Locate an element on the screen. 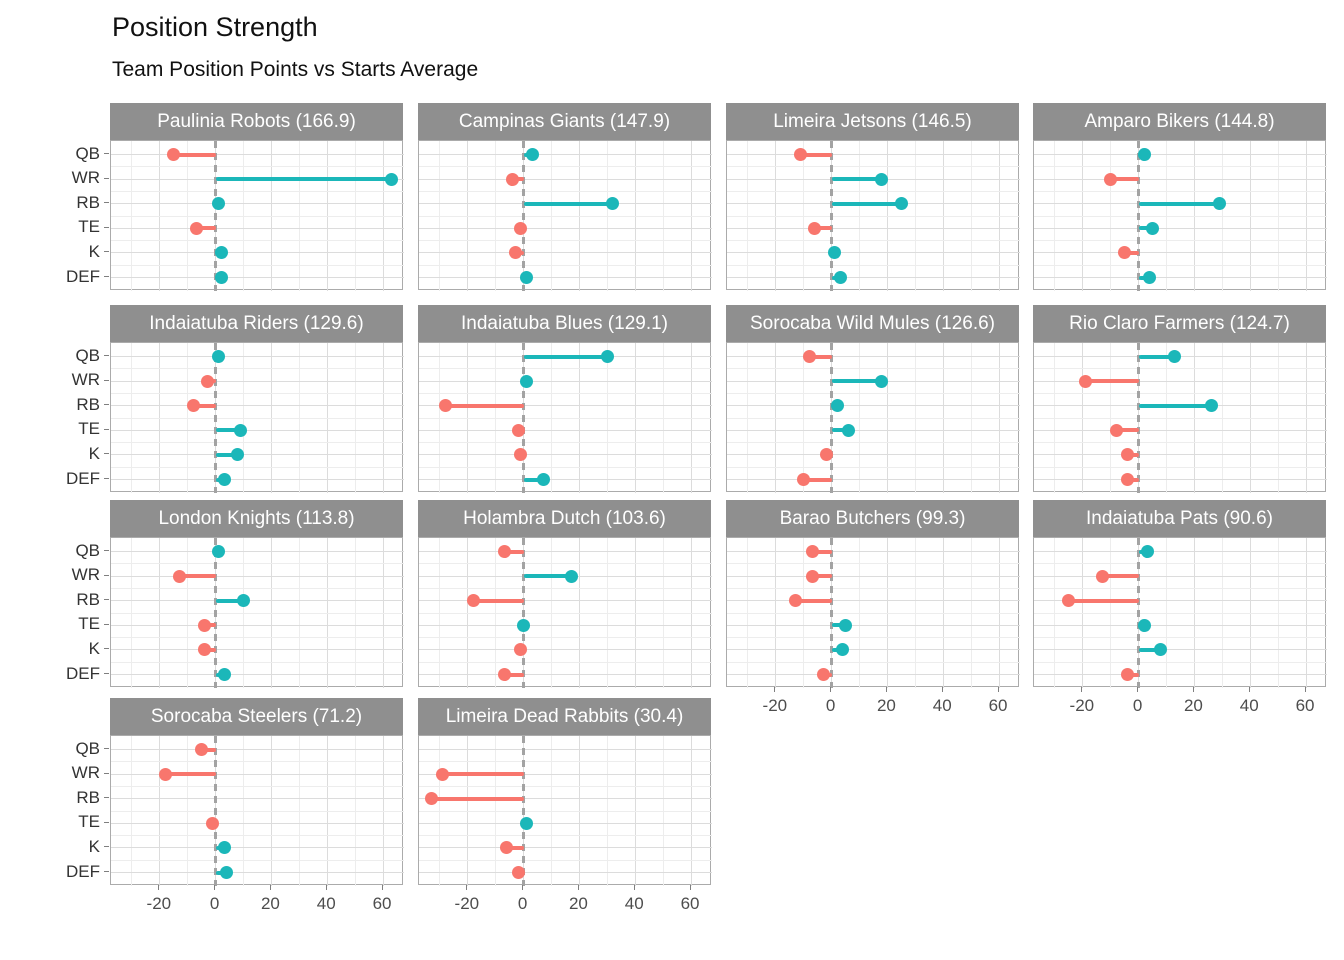 Image resolution: width=1344 pixels, height=960 pixels. y-tick-label: RB is located at coordinates (88, 797).